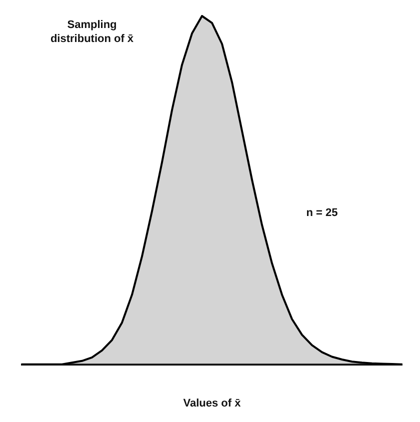 Image resolution: width=420 pixels, height=422 pixels. Describe the element at coordinates (92, 32) in the screenshot. I see `annotation: Sampling distribution of x̄` at that location.